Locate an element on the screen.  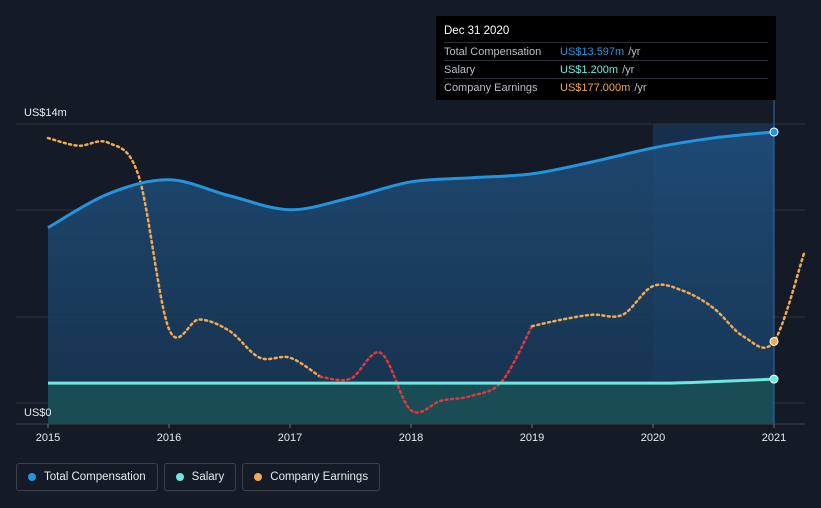
y-tick-label: US$14m is located at coordinates (45, 113).